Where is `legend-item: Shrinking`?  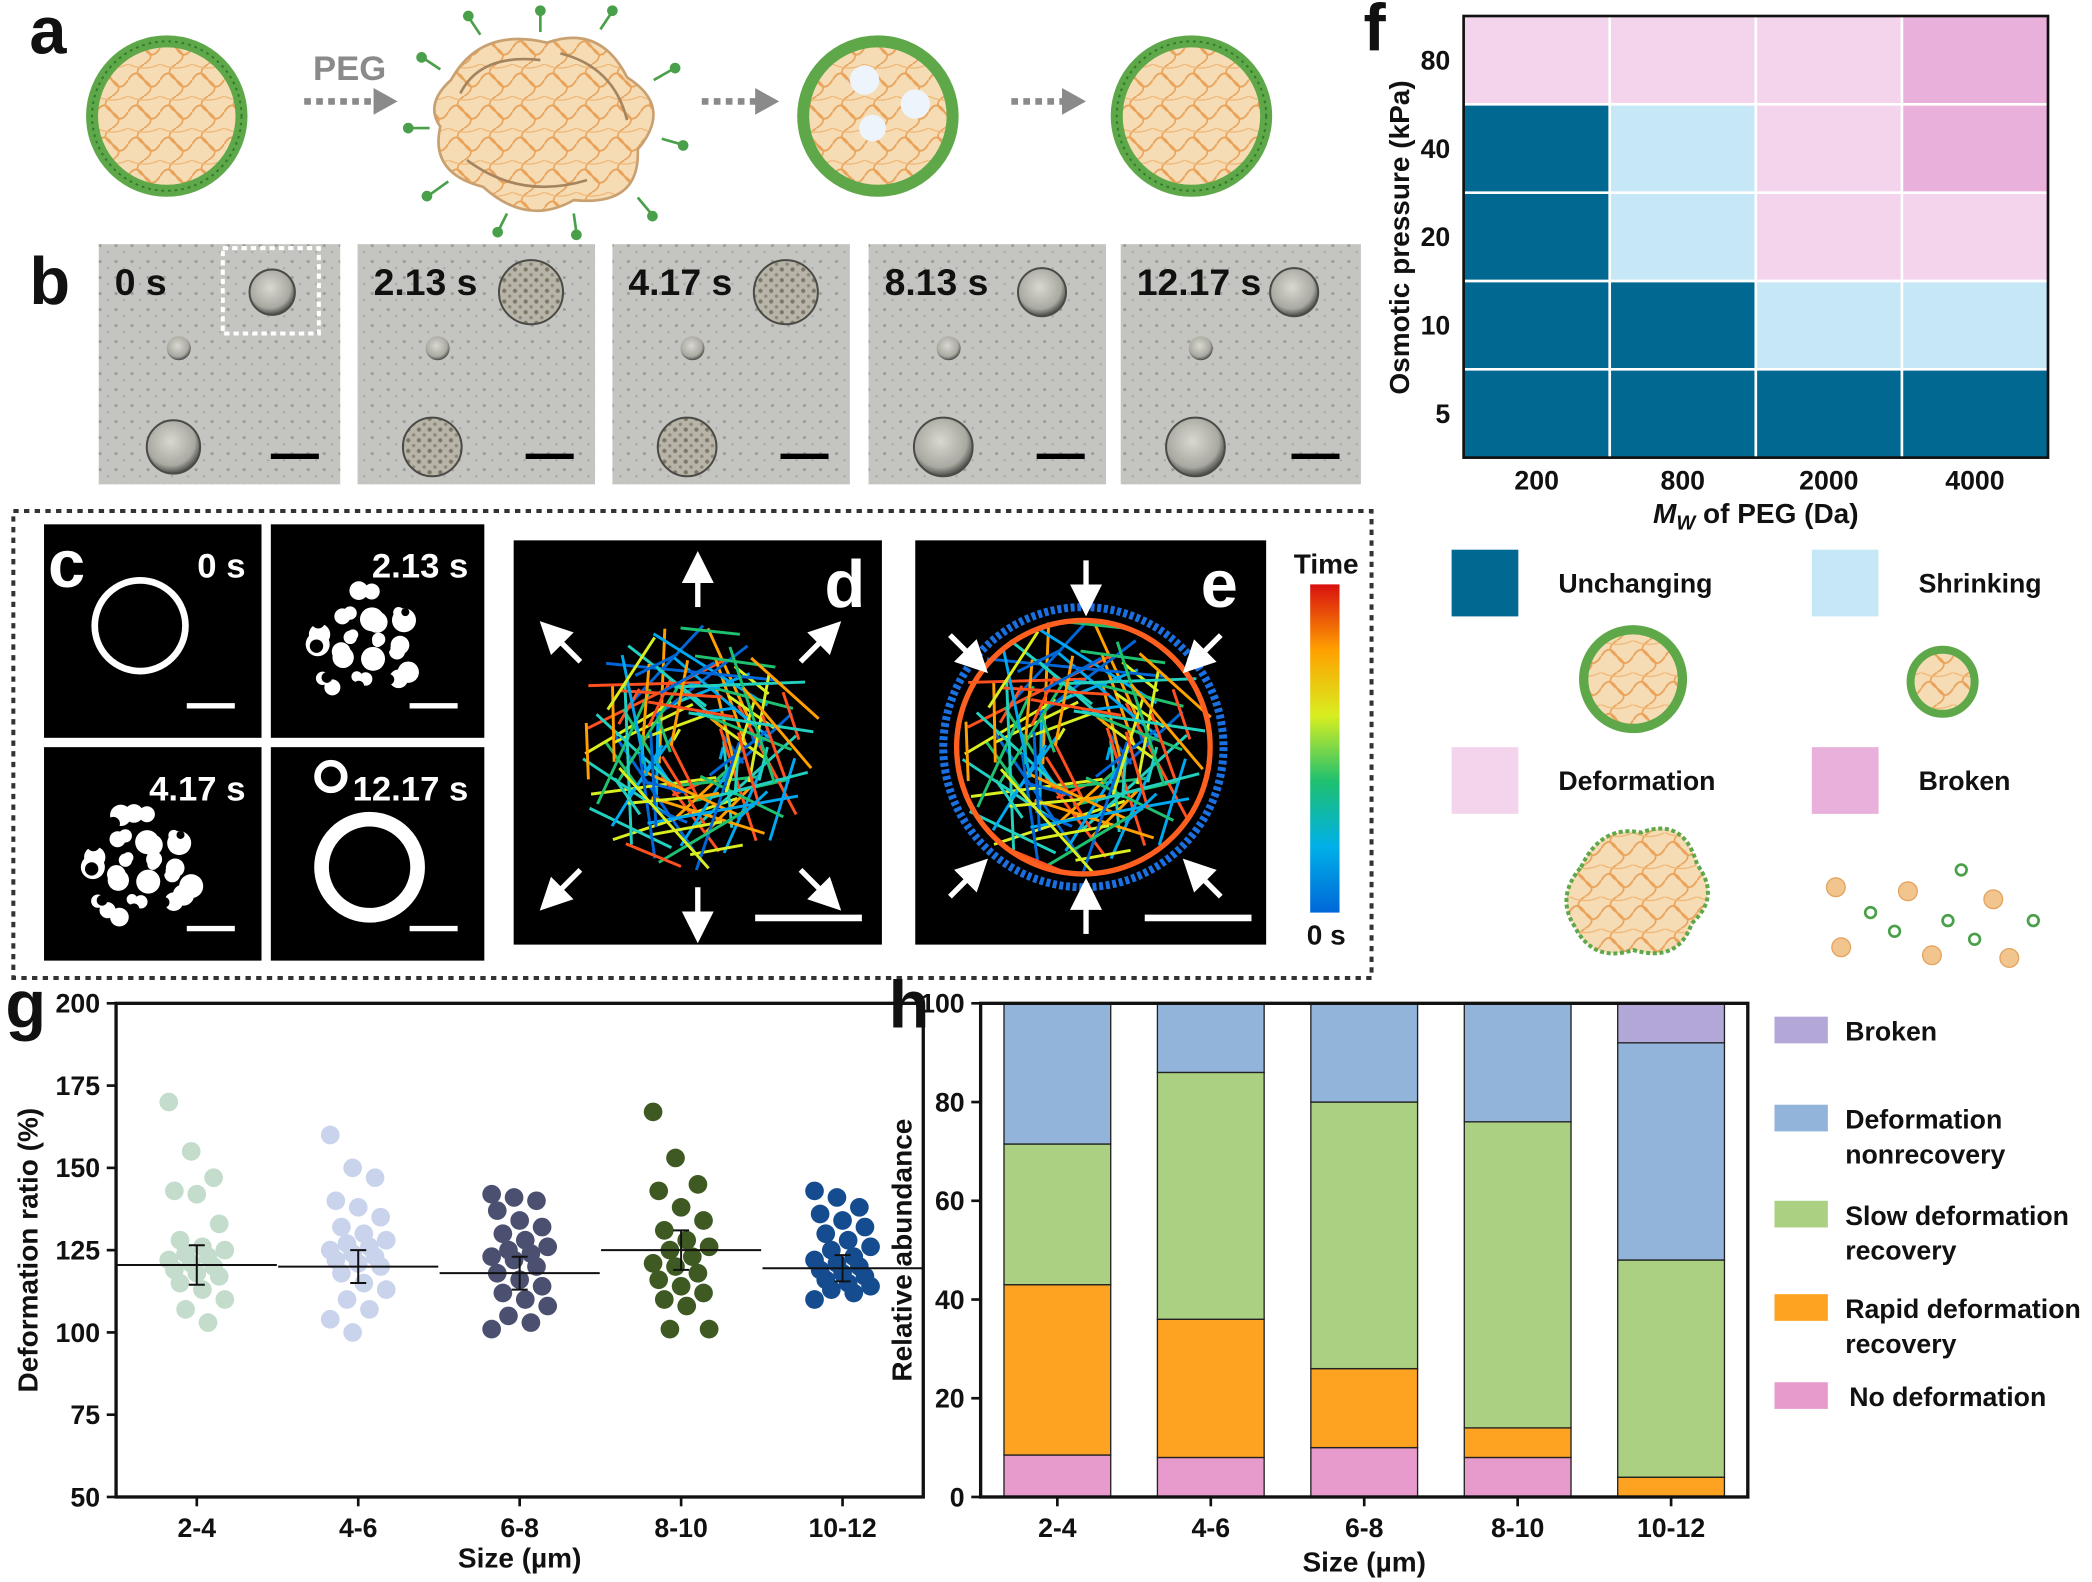
legend-item: Shrinking is located at coordinates (1926, 583).